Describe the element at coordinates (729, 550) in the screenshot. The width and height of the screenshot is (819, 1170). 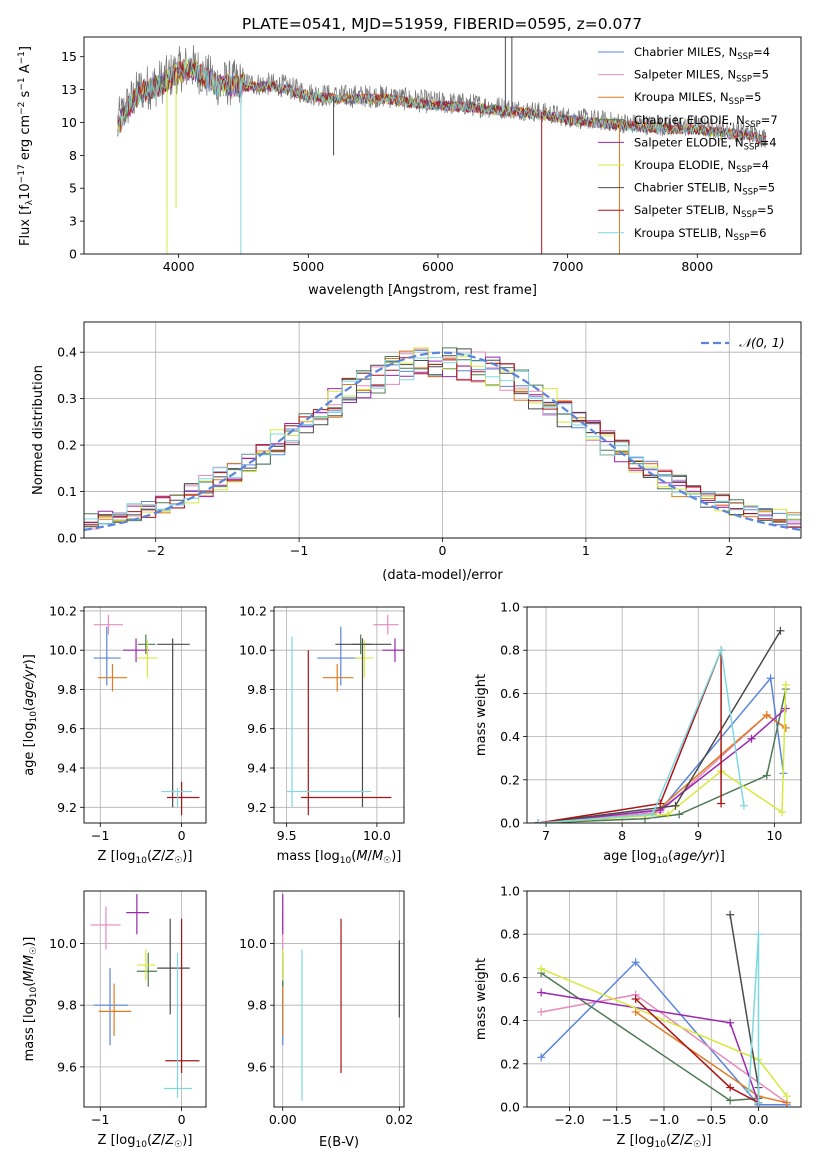
I see `x-tick-label: 2` at that location.